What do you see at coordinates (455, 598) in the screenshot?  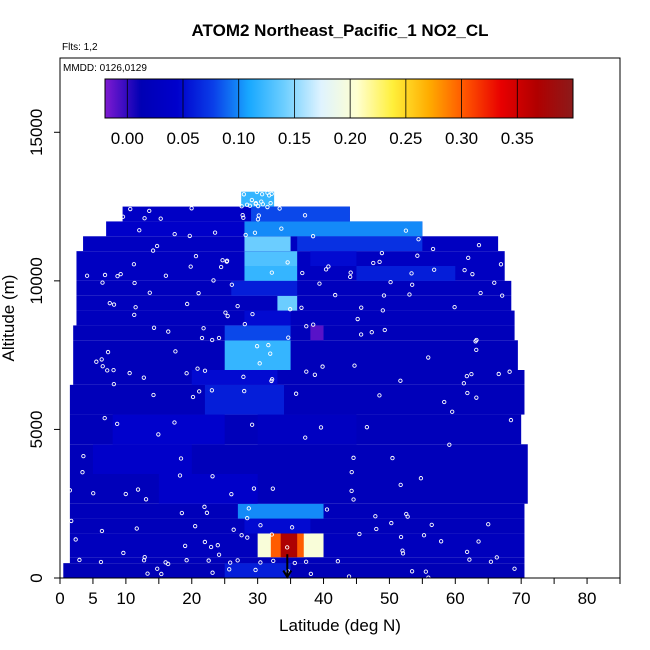 I see `x-tick-label: 60` at bounding box center [455, 598].